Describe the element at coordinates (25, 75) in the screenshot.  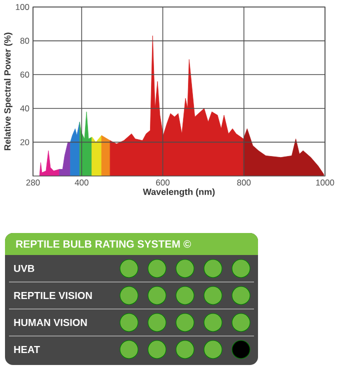
I see `y-tick-label: 60` at that location.